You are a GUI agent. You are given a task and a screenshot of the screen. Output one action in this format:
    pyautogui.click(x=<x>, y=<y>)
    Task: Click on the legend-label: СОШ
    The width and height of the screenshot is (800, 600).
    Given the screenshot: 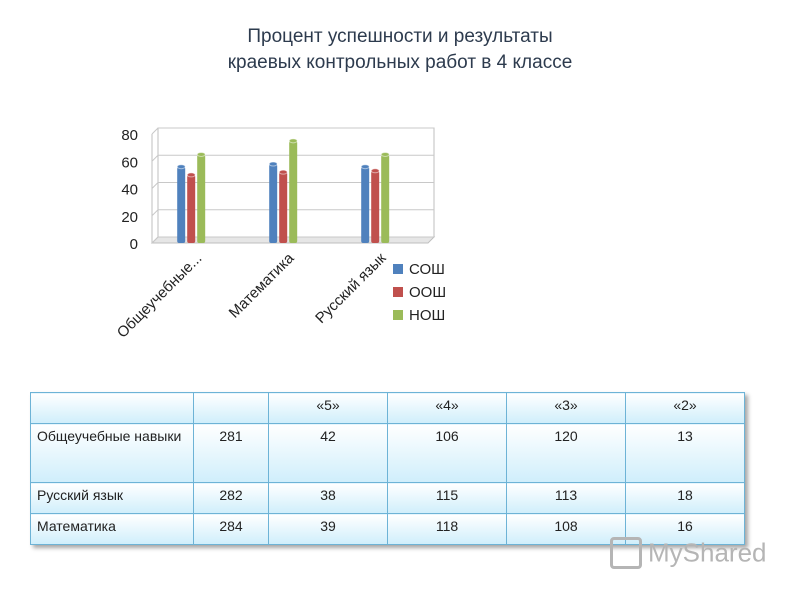 What is the action you would take?
    pyautogui.click(x=427, y=269)
    